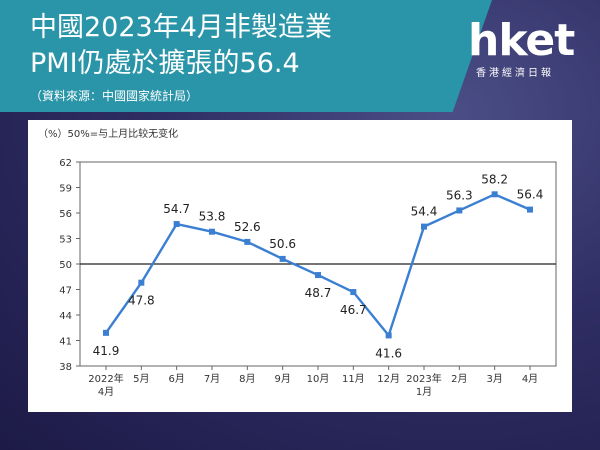  What do you see at coordinates (424, 212) in the screenshot?
I see `data-label: 54.4` at bounding box center [424, 212].